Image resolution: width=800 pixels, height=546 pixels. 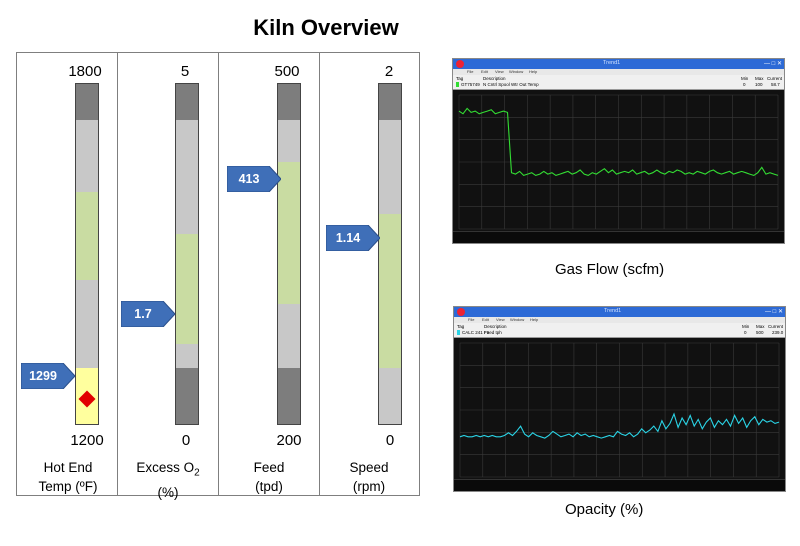 I want to click on gauge-label: Hot End Temp (ºF), so click(x=68, y=477).